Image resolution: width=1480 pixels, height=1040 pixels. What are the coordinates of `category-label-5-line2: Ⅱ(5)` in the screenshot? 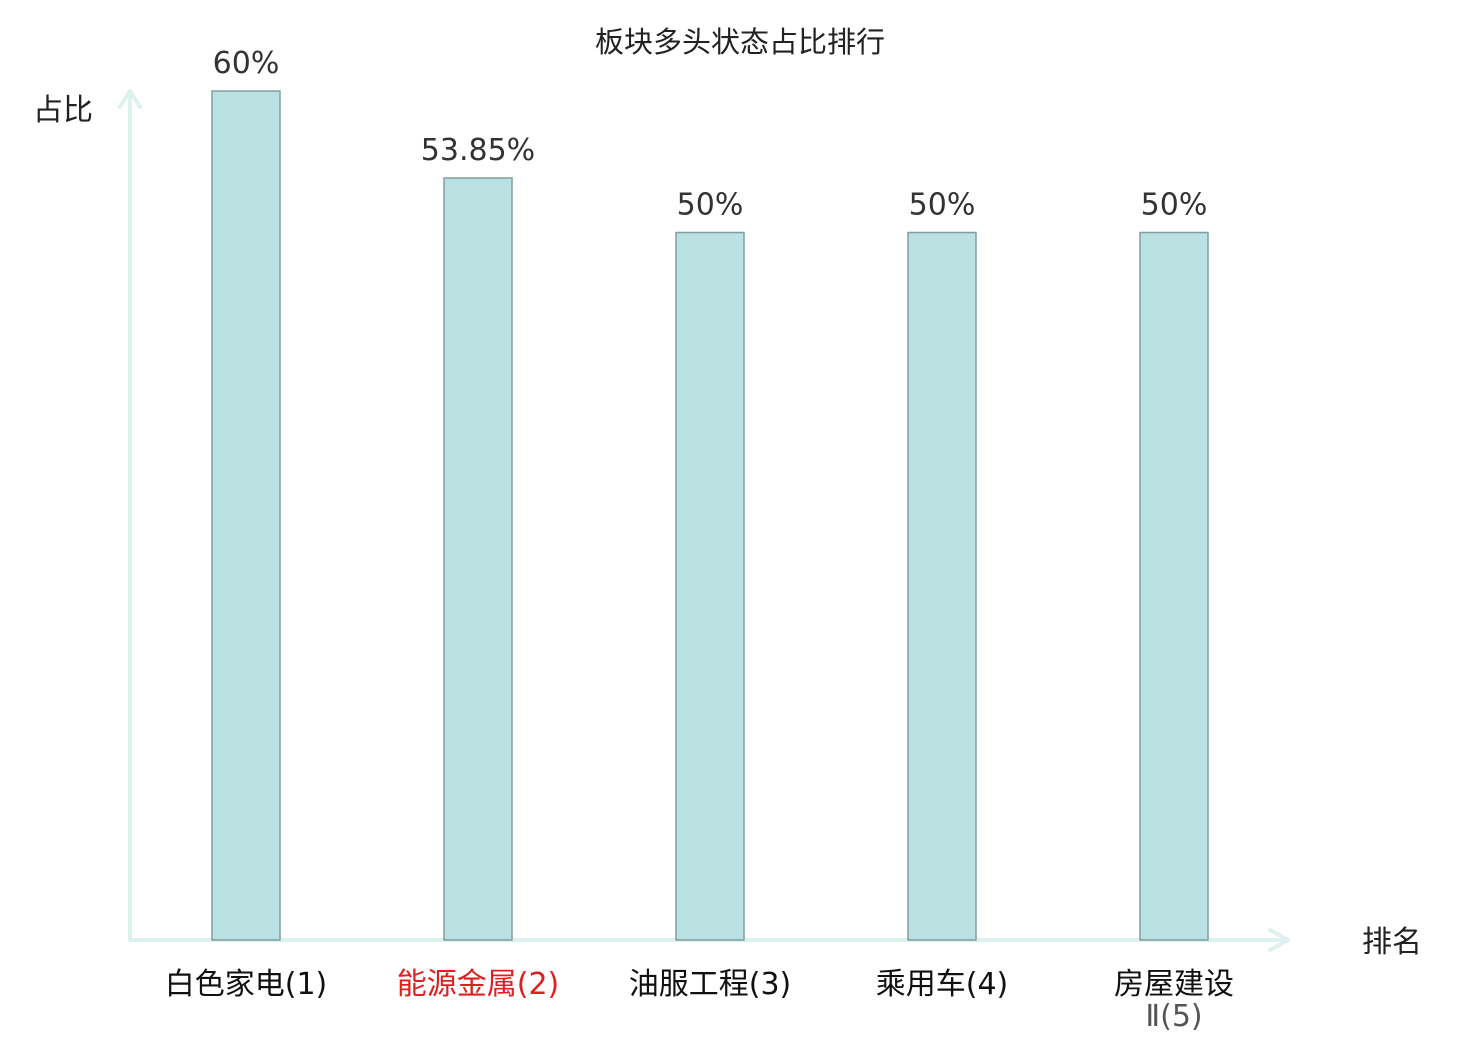 It's located at (1173, 1016).